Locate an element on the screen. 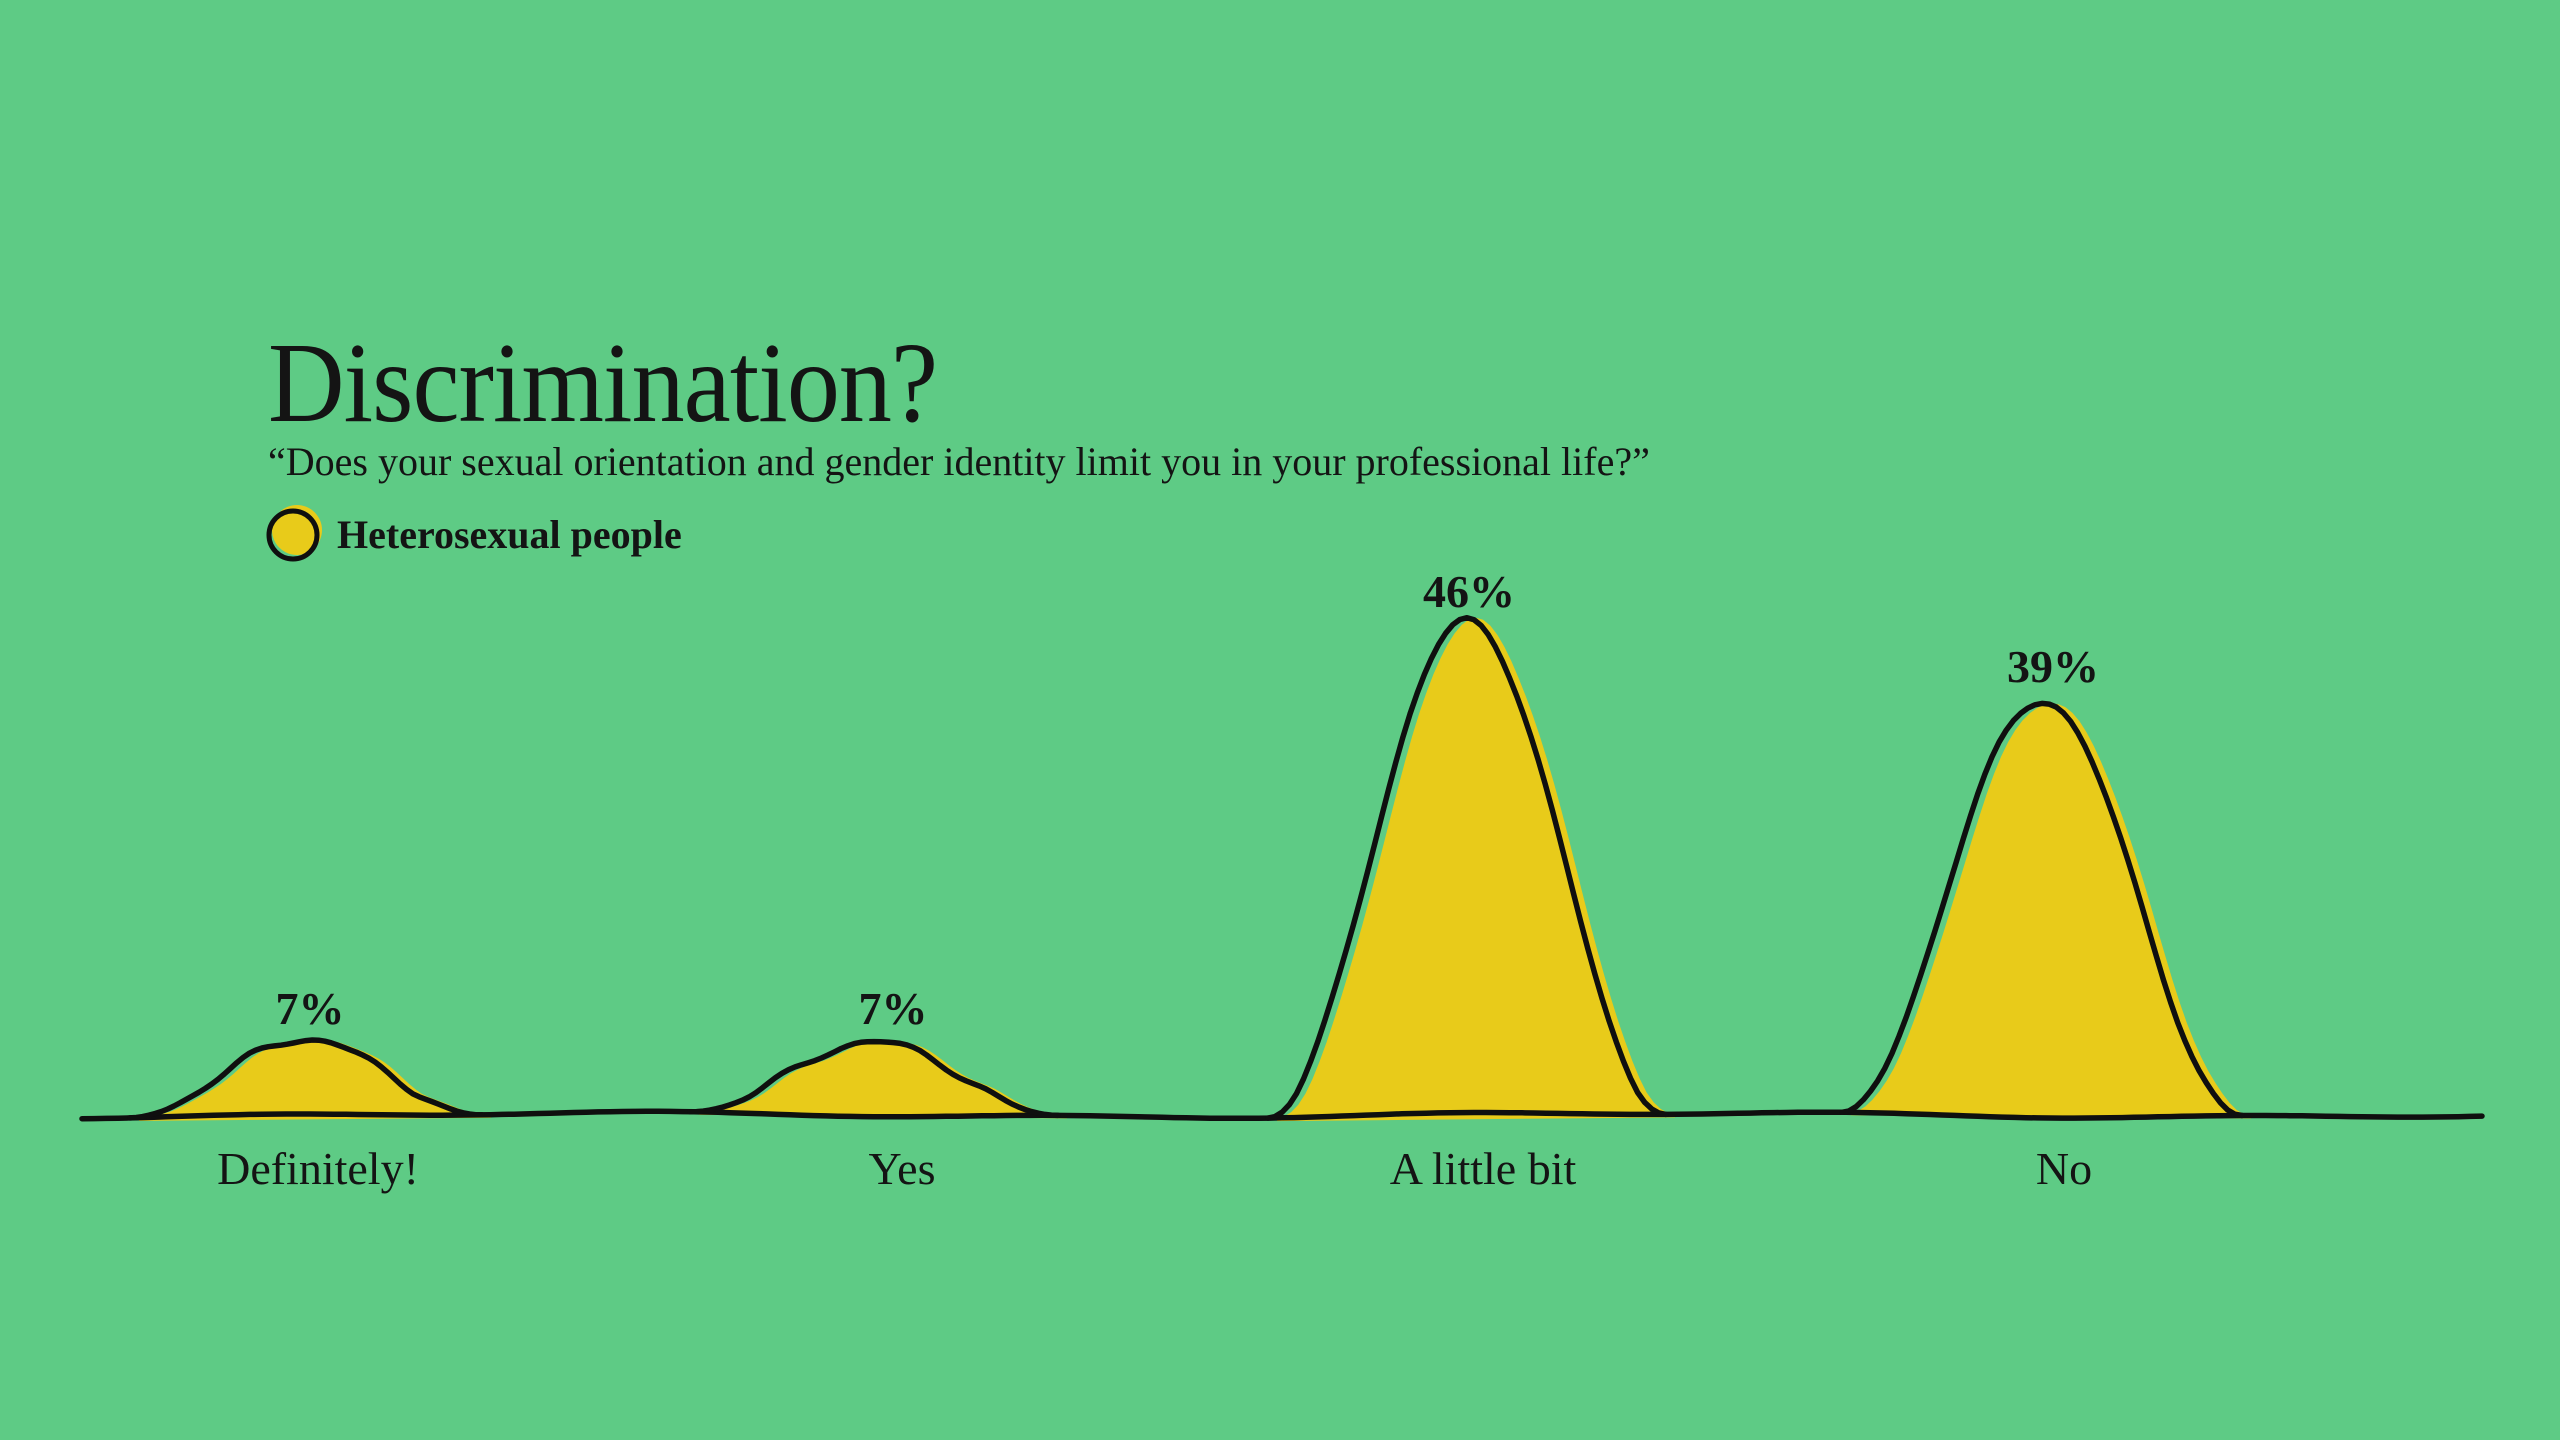 This screenshot has width=2560, height=1440. legend-swatch-icon is located at coordinates (294, 533).